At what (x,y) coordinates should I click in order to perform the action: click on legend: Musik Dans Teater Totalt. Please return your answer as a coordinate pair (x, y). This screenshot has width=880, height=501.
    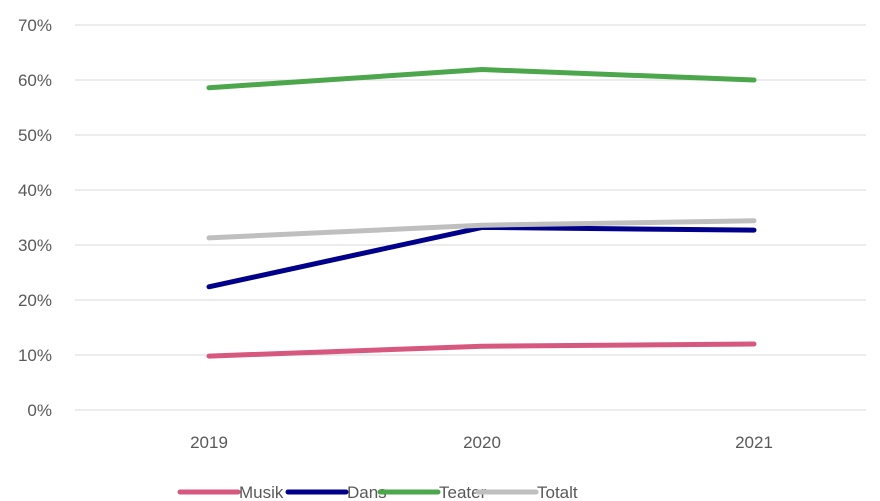
    Looking at the image, I should click on (377, 492).